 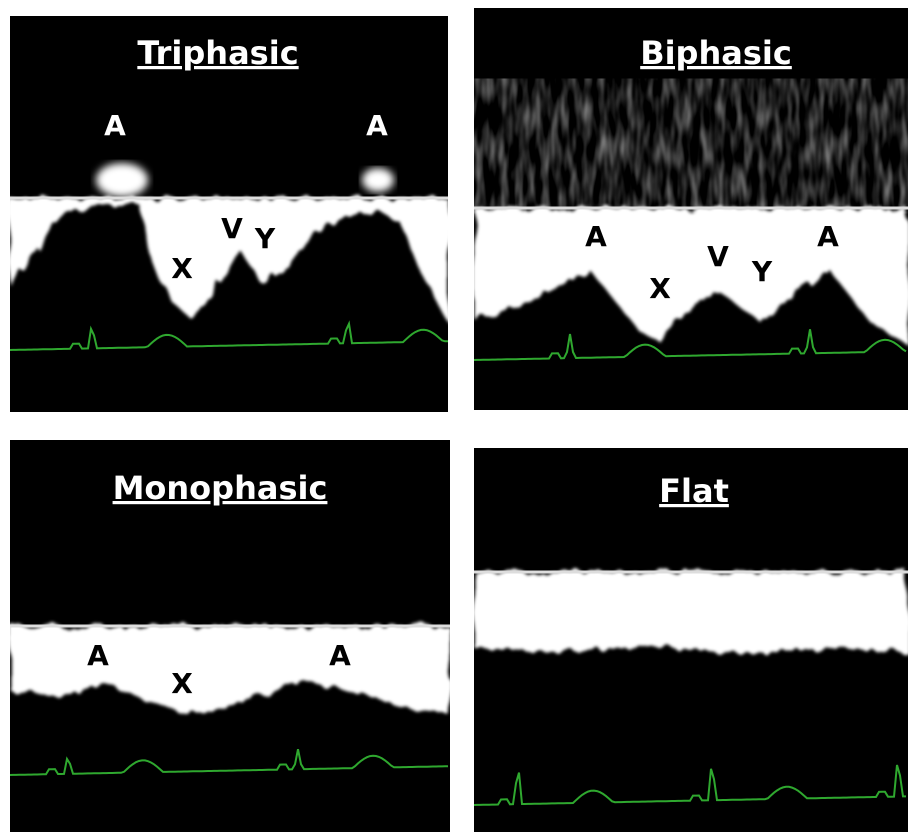 What do you see at coordinates (220, 488) in the screenshot?
I see `panel-title: Monophasic` at bounding box center [220, 488].